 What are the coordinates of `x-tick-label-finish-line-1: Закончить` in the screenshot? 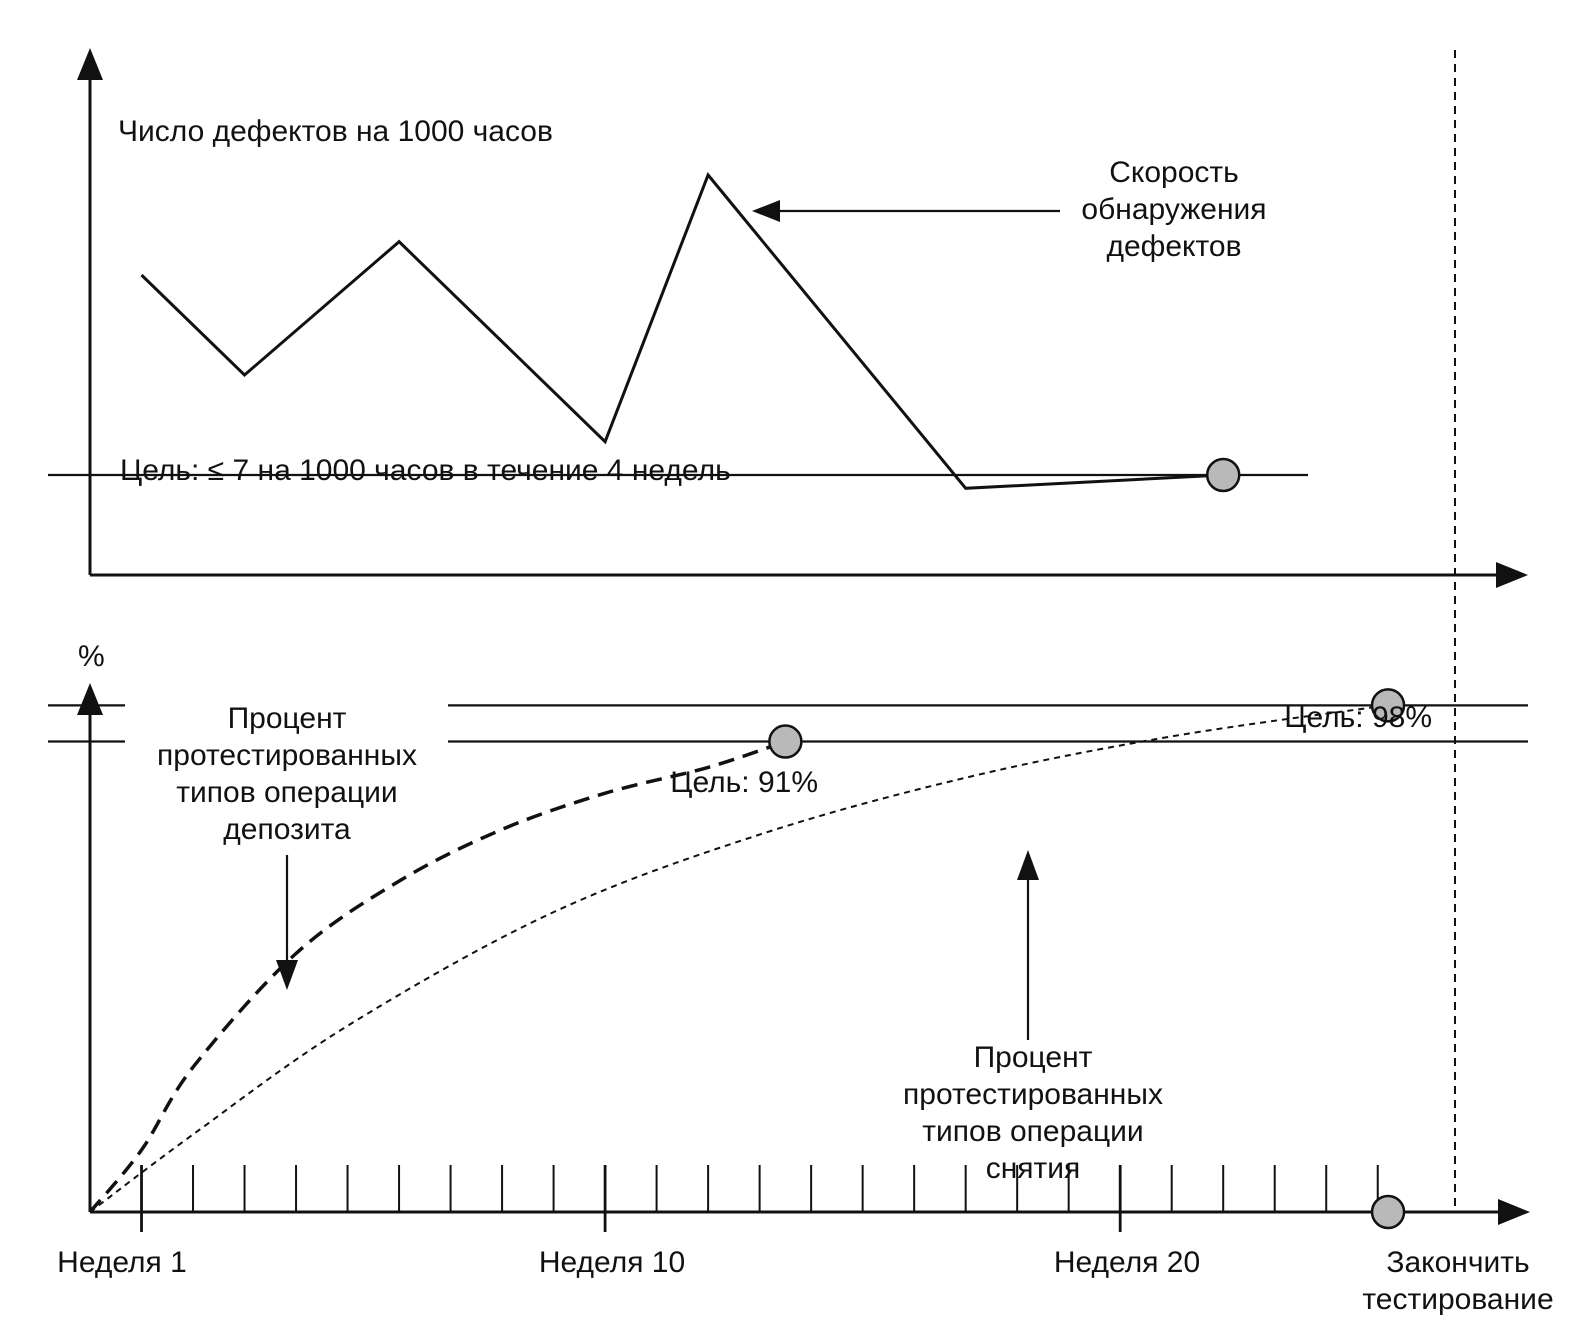 It's located at (1457, 1262).